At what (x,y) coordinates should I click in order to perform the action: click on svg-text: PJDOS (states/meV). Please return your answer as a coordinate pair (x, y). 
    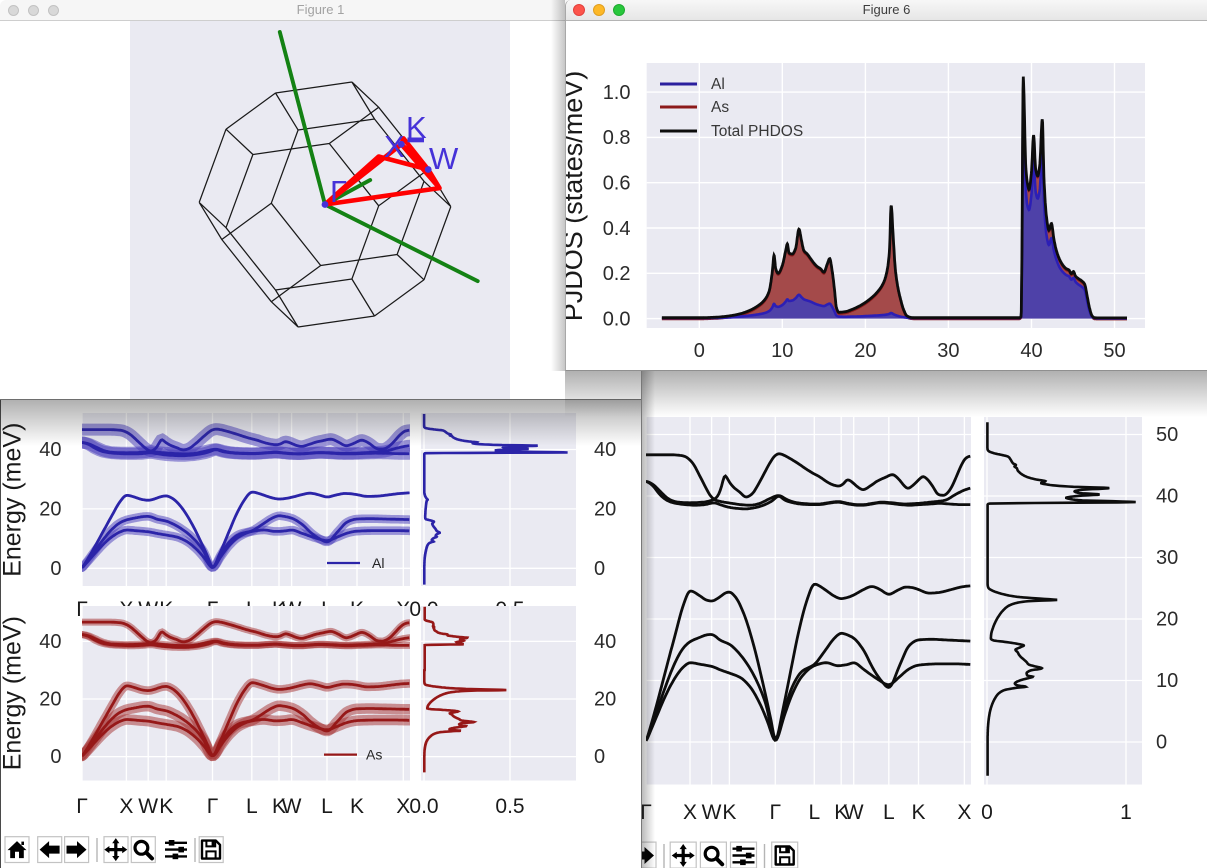
    Looking at the image, I should click on (577, 196).